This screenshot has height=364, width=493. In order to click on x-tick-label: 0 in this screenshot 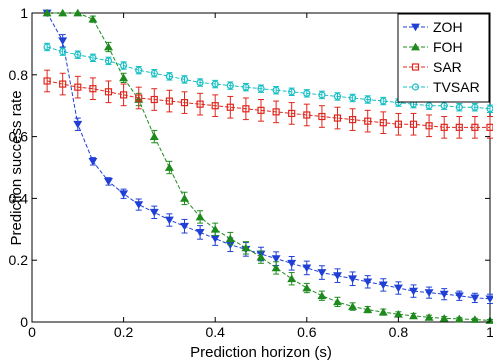, I will do `click(32, 332)`.